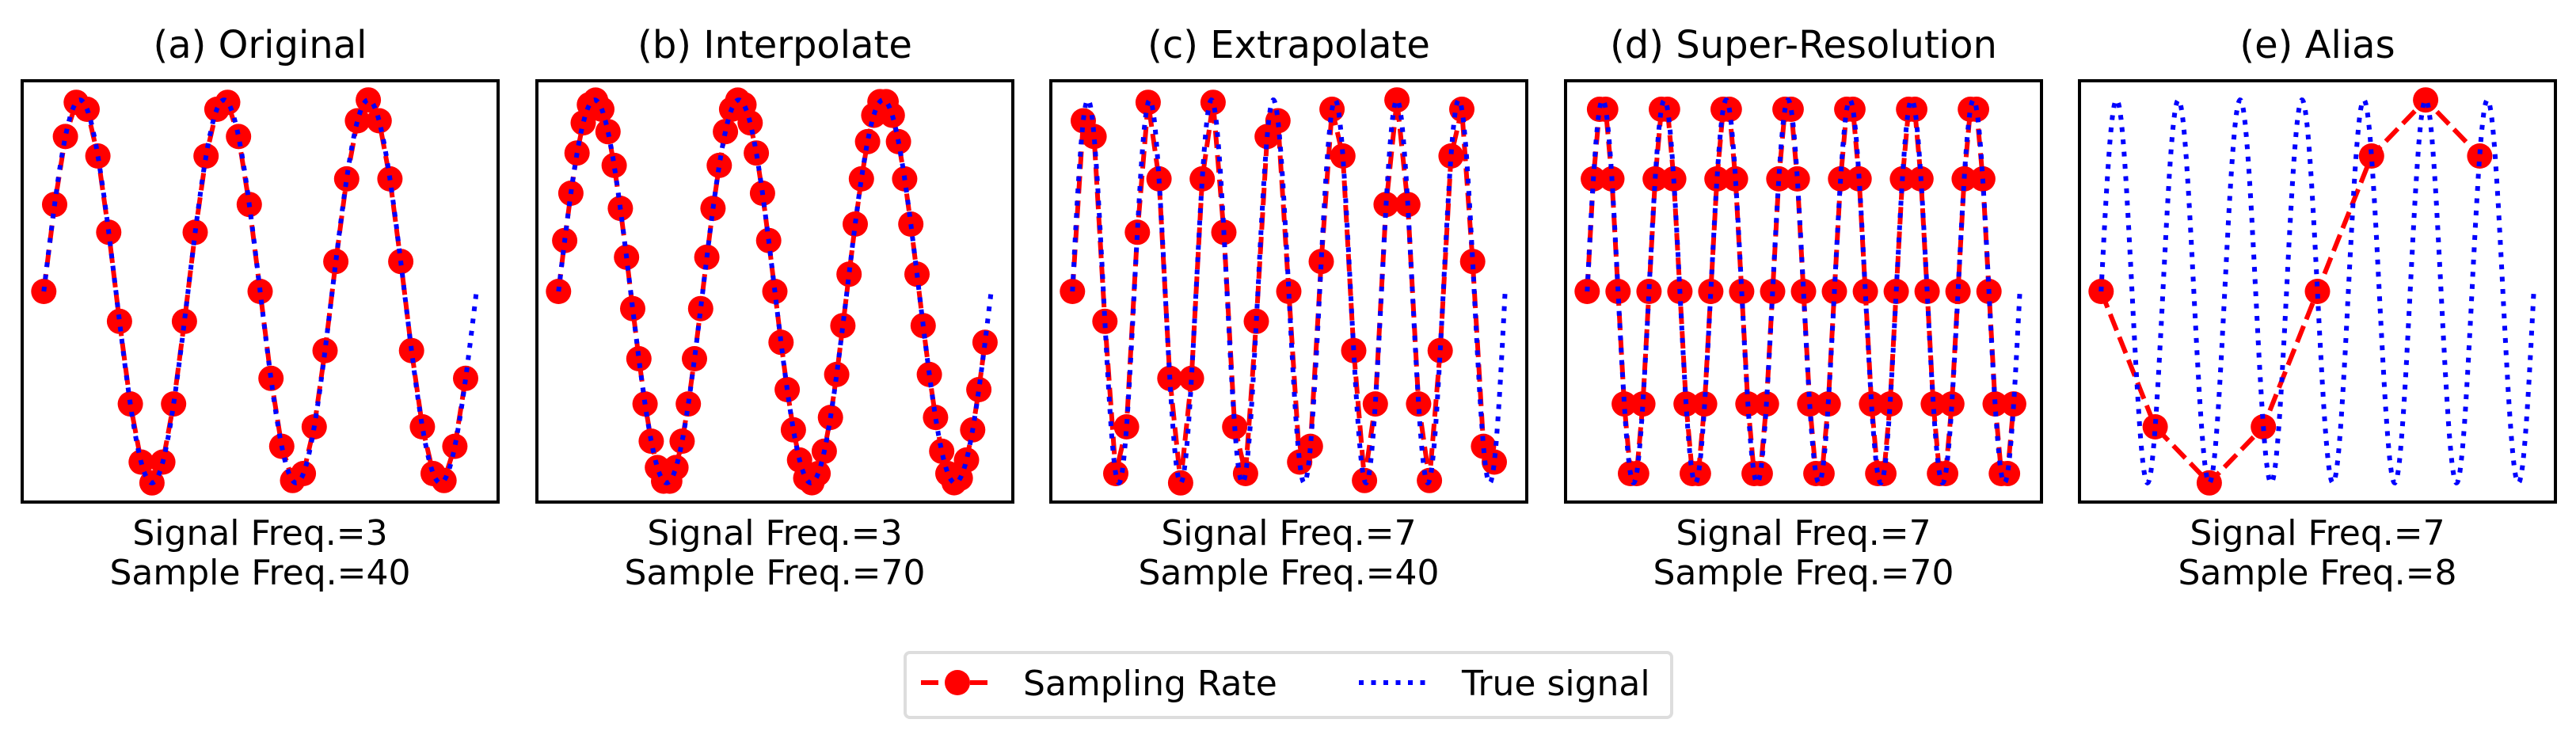  What do you see at coordinates (957, 683) in the screenshot?
I see `legend-sampling-marker` at bounding box center [957, 683].